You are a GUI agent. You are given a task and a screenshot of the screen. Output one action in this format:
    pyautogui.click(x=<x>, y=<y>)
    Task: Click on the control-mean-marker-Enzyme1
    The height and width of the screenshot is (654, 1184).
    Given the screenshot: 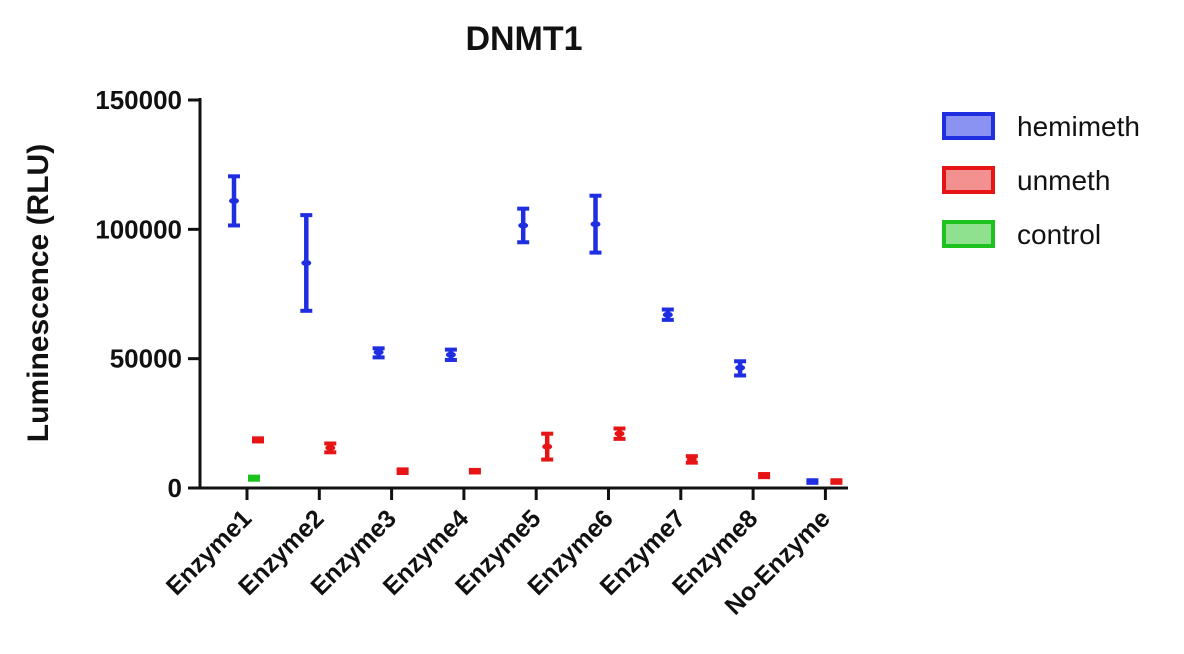 What is the action you would take?
    pyautogui.click(x=254, y=478)
    